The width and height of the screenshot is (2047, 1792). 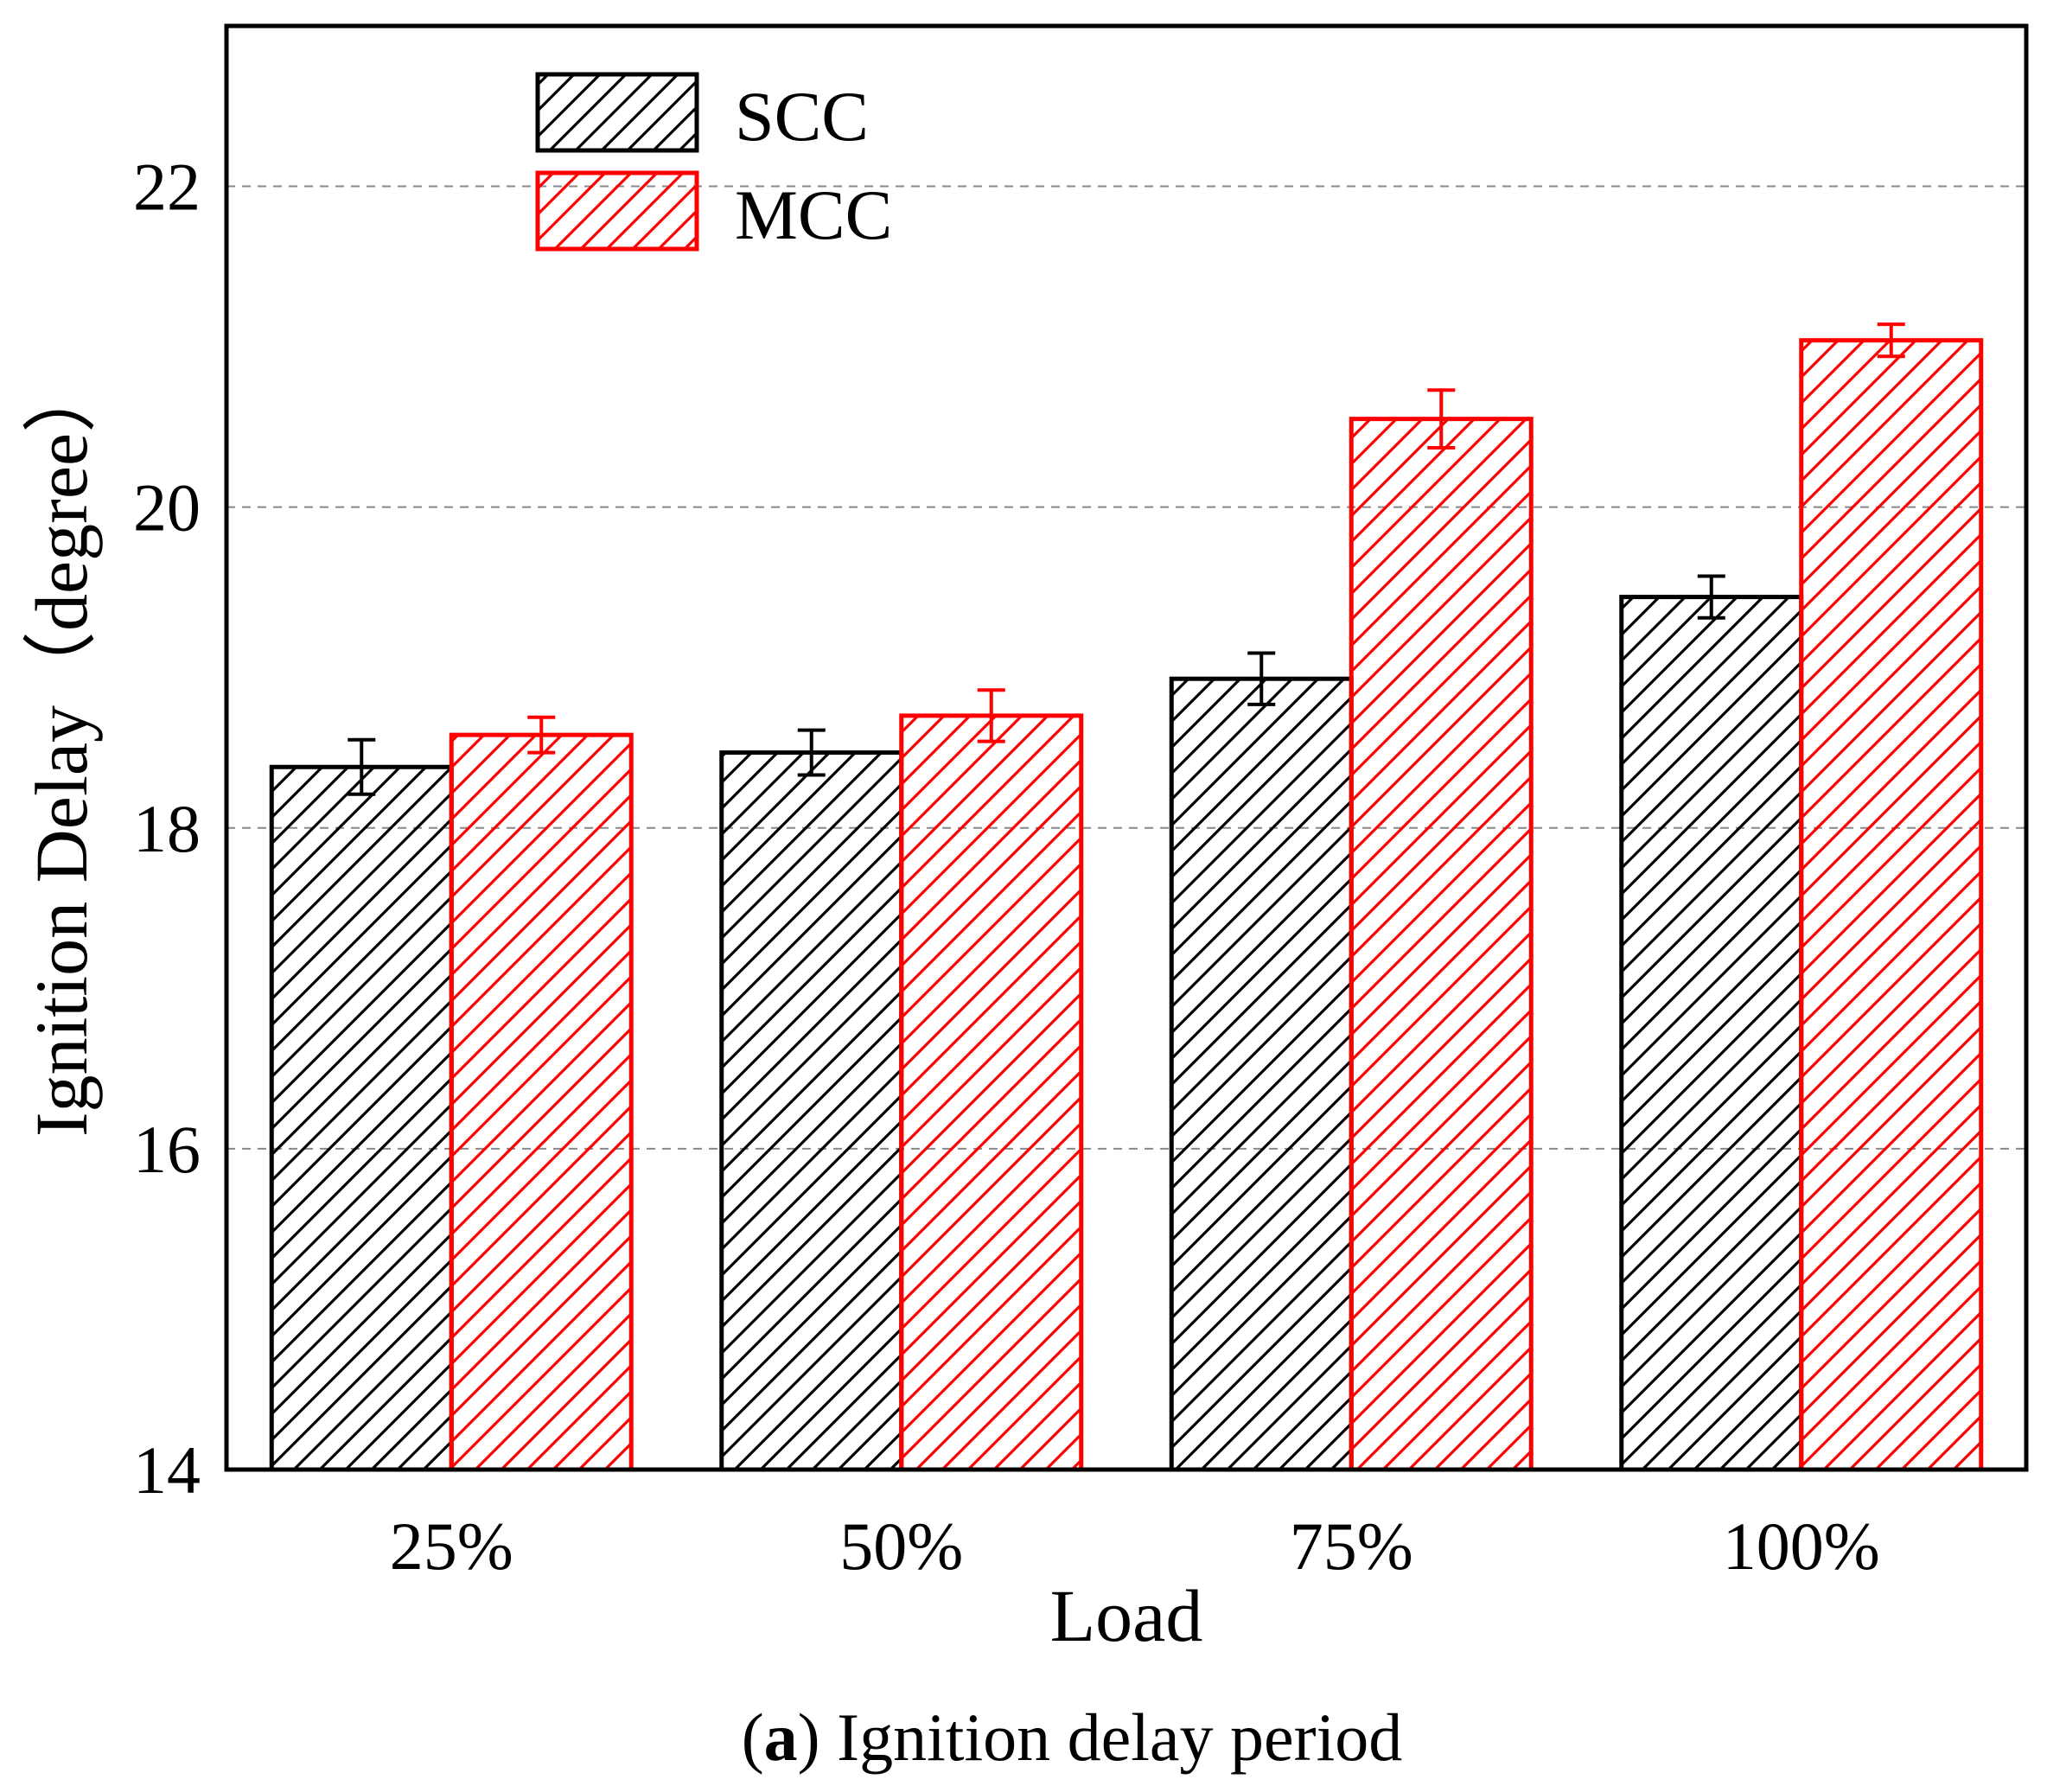 What do you see at coordinates (451, 1546) in the screenshot?
I see `x-tick-label: 25%` at bounding box center [451, 1546].